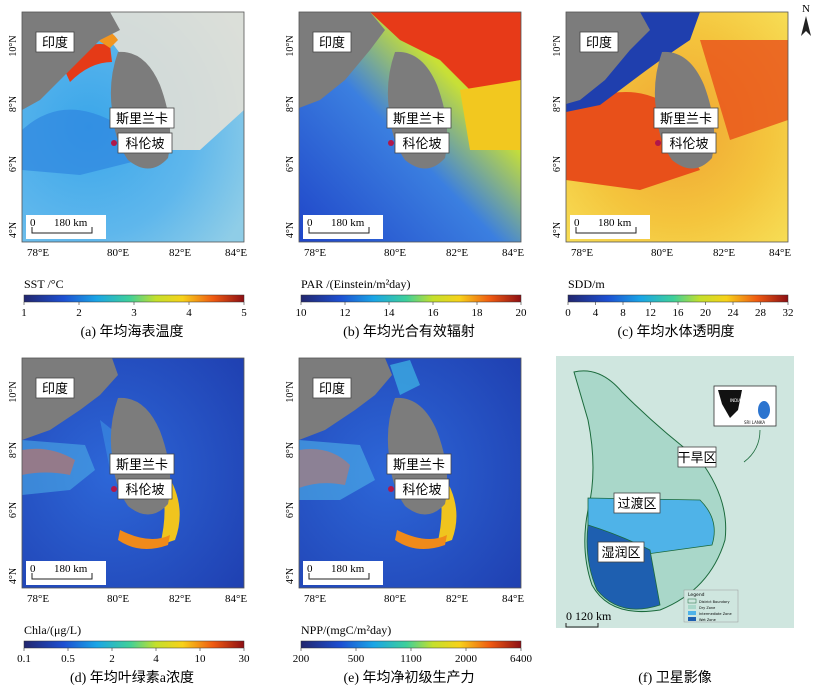 The image size is (819, 693). Describe the element at coordinates (806, 19) in the screenshot. I see `north-arrow-icon: N` at that location.